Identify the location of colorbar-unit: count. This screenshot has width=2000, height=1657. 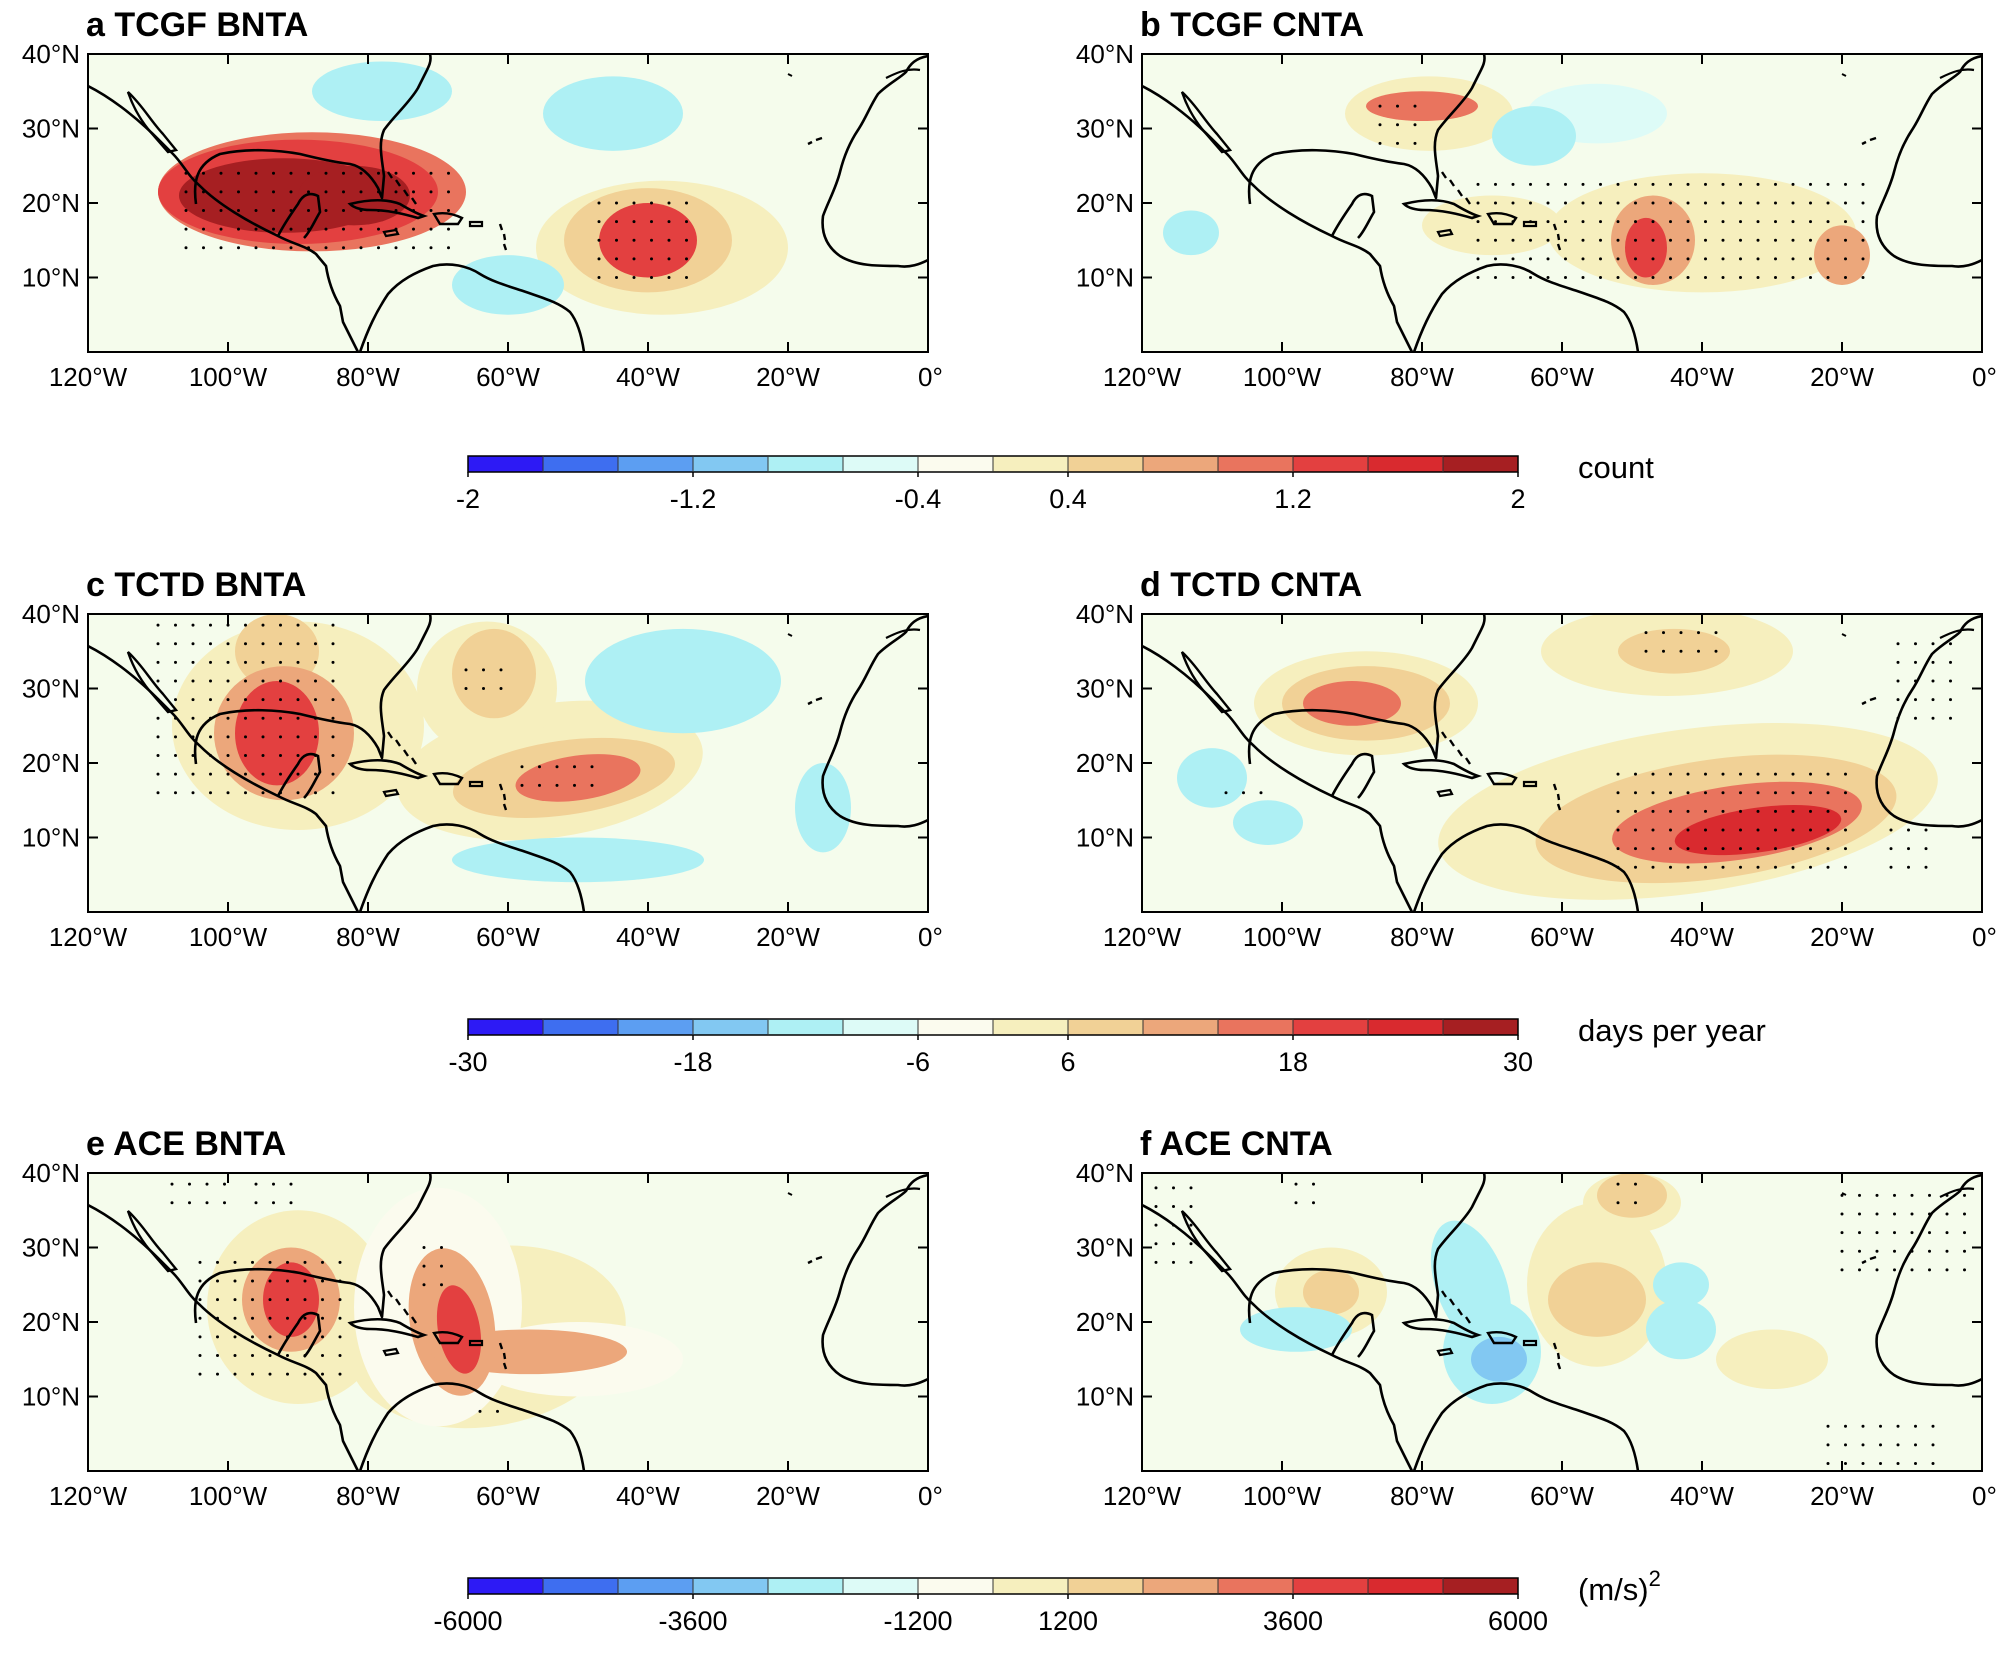
(1616, 467).